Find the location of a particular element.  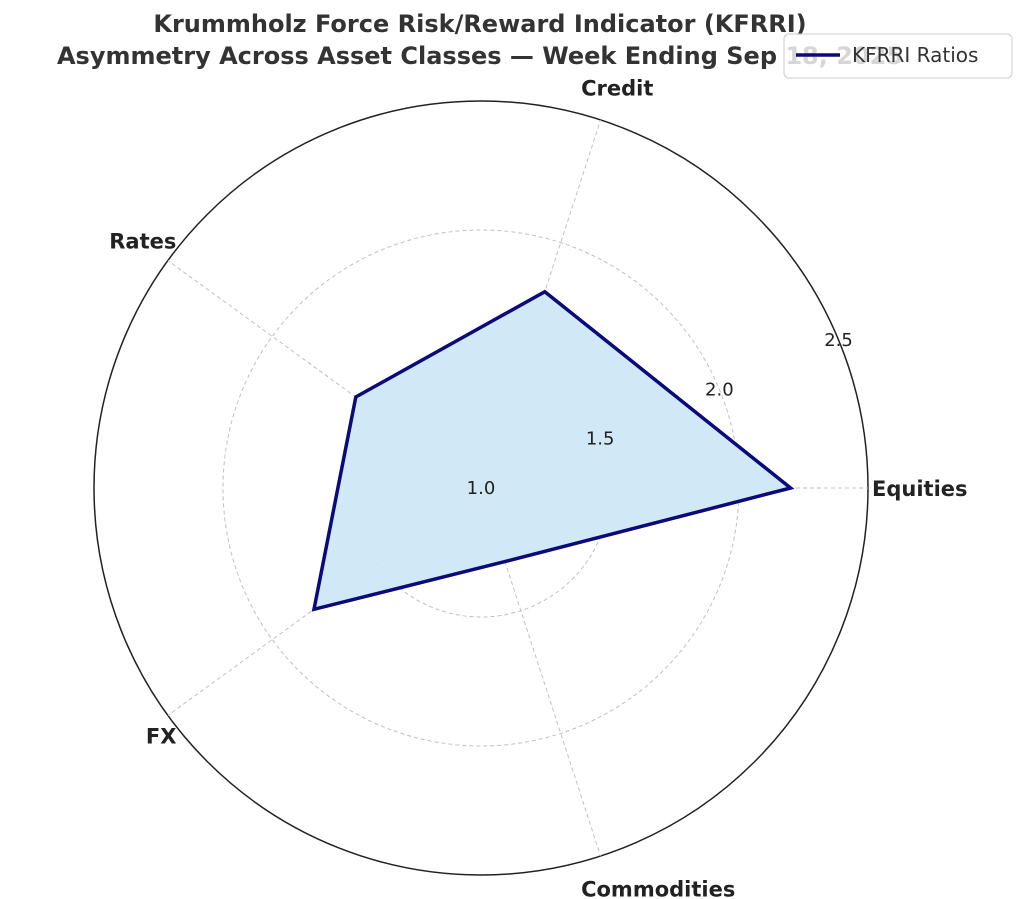

legend-box is located at coordinates (898, 56).